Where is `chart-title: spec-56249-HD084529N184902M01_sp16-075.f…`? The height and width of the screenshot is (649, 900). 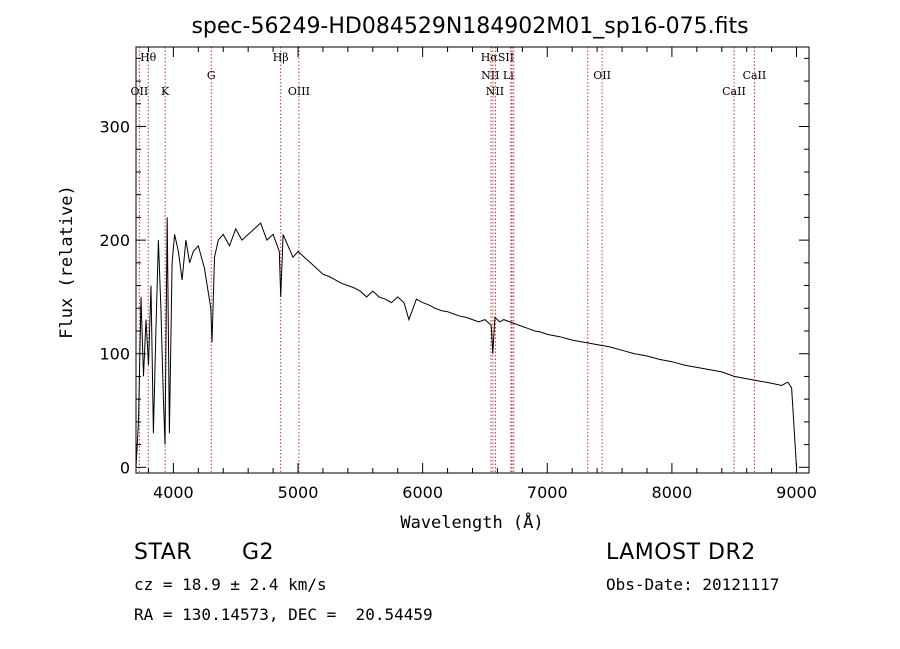
chart-title: spec-56249-HD084529N184902M01_sp16-075.f… is located at coordinates (469, 26).